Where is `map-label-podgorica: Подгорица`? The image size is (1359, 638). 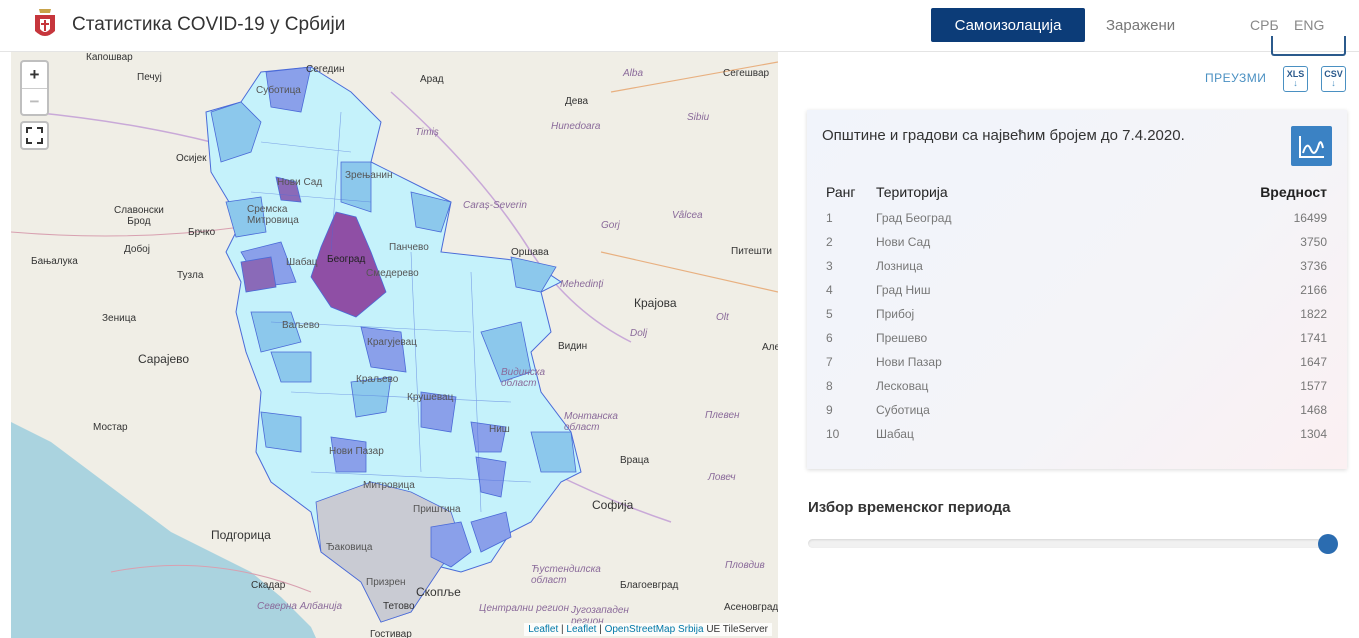
map-label-podgorica: Подгорица is located at coordinates (241, 535).